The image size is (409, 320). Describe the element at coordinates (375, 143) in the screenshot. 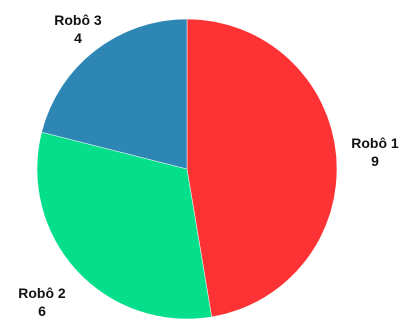

I see `slice-name-label: Robô 1` at that location.